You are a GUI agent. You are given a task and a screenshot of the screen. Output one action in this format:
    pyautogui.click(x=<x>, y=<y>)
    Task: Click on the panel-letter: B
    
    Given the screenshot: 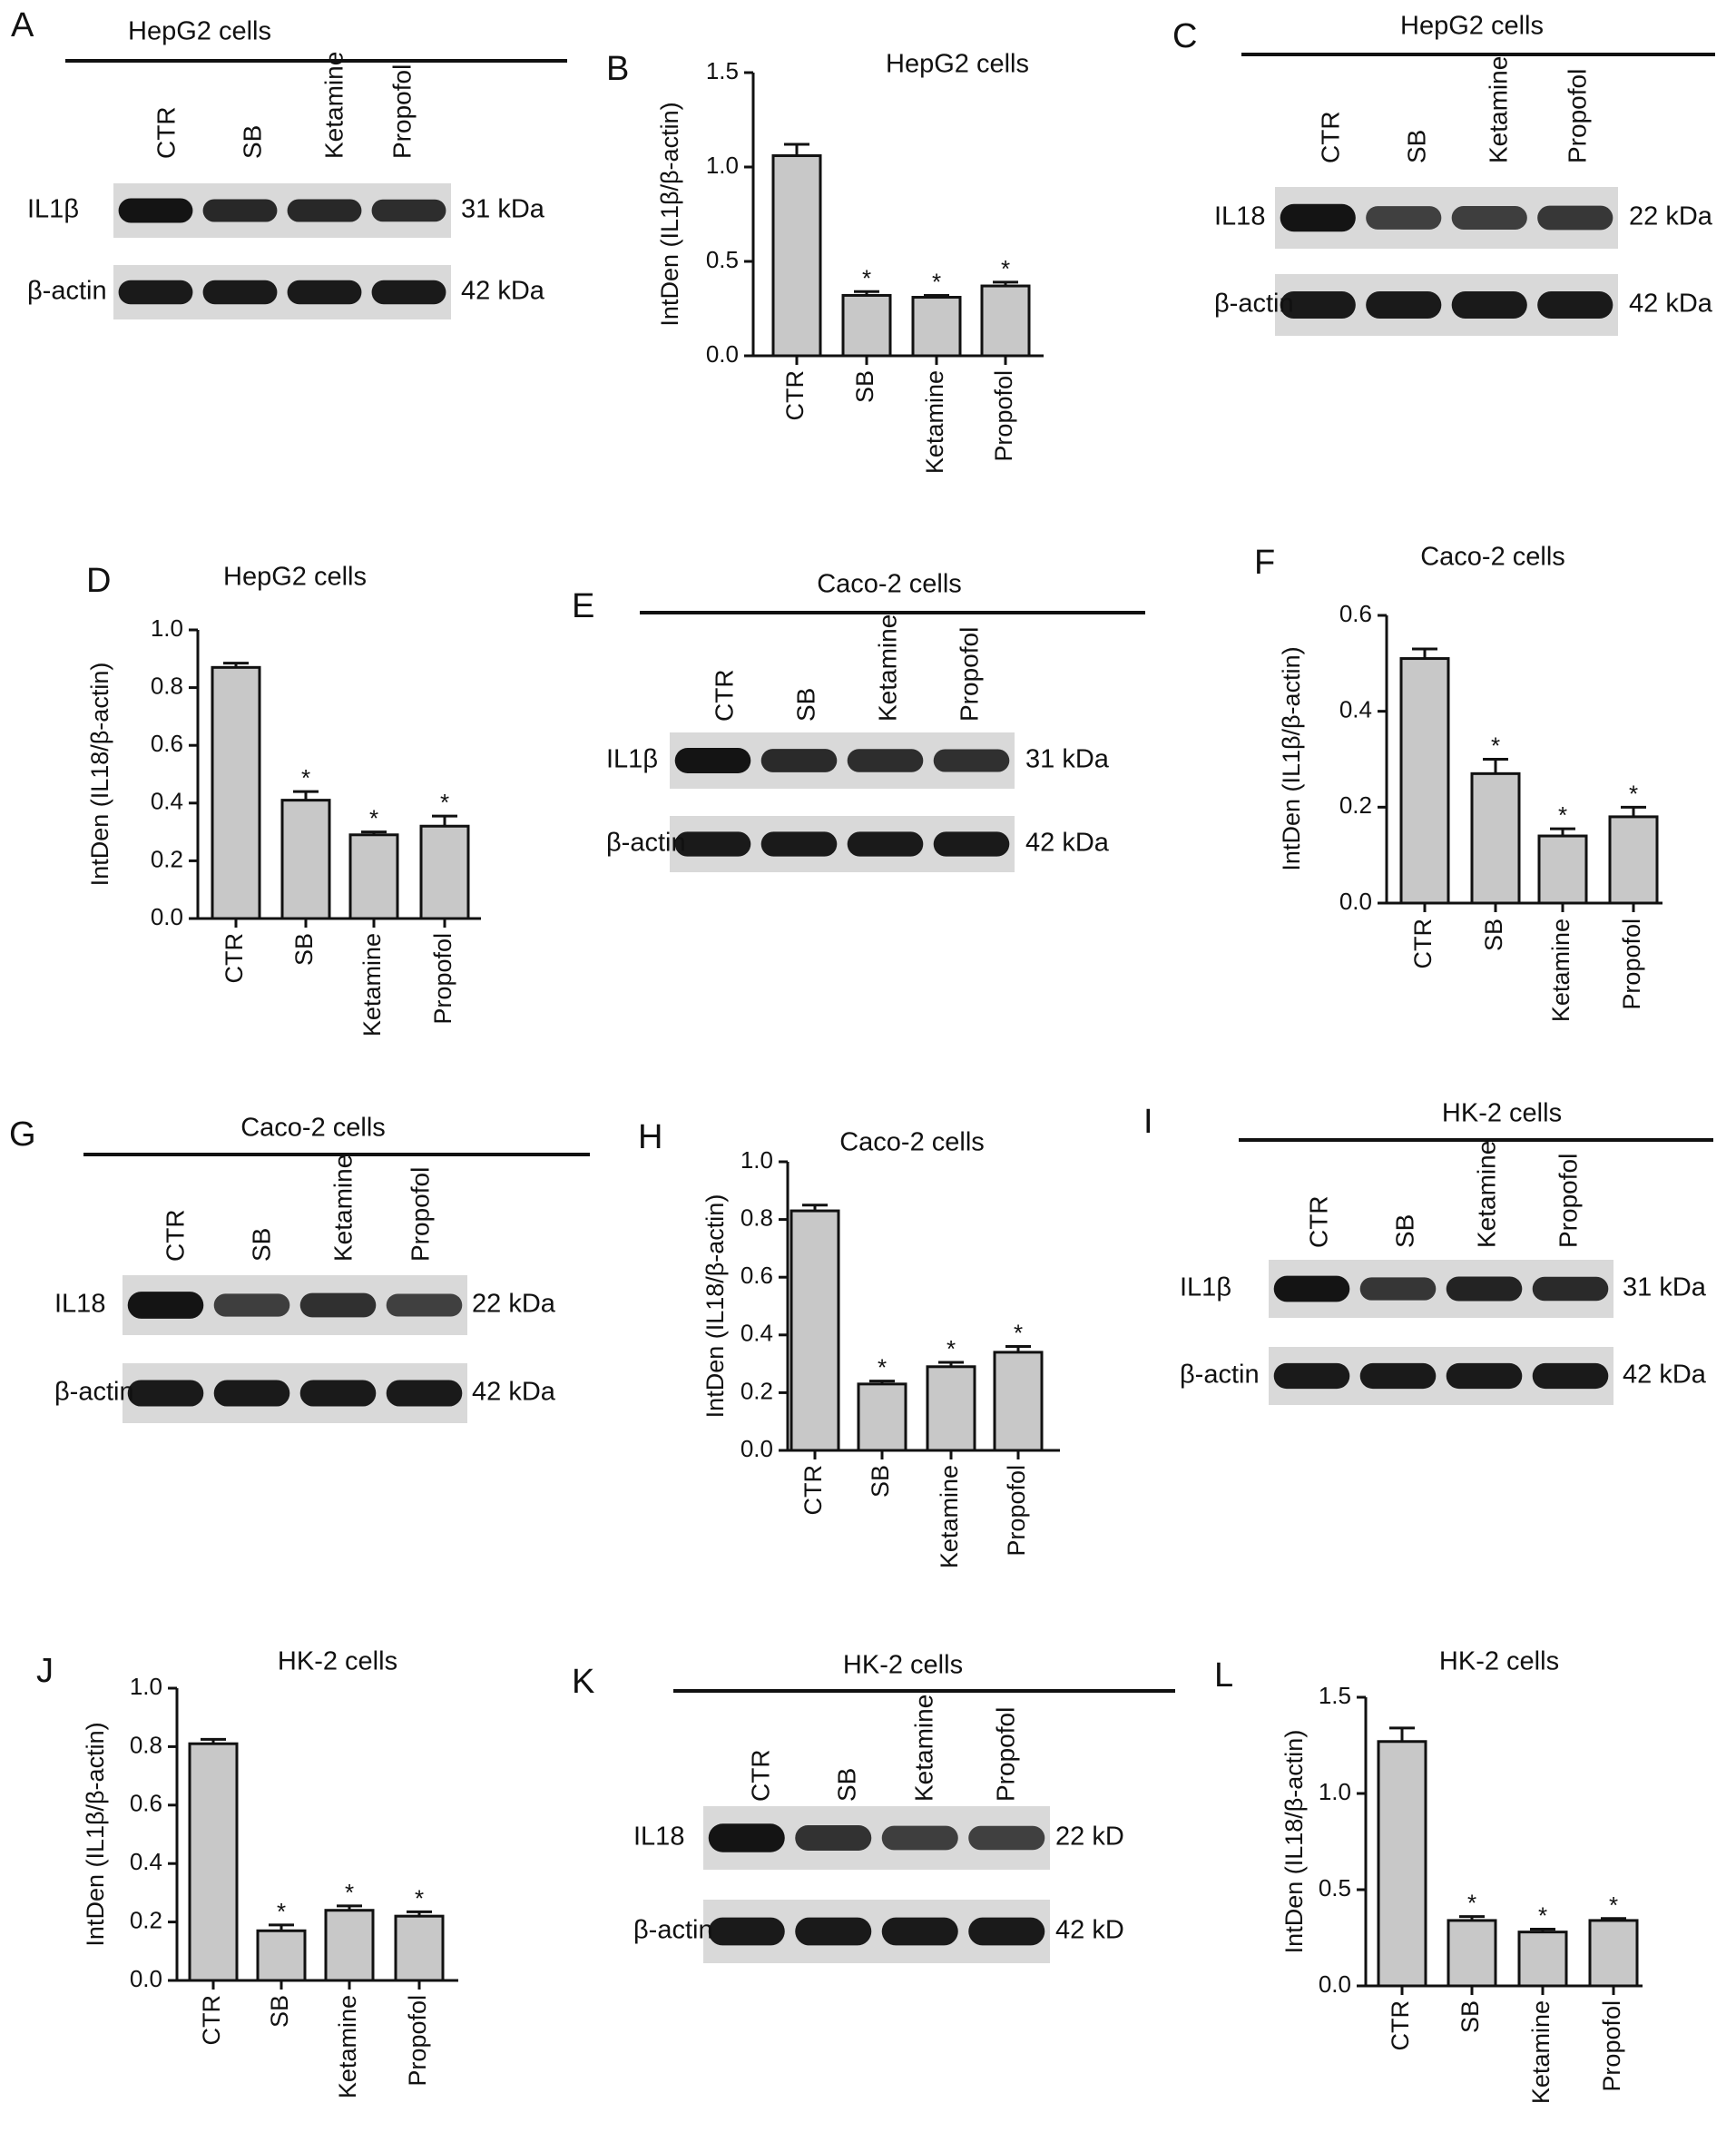 What is the action you would take?
    pyautogui.click(x=617, y=69)
    